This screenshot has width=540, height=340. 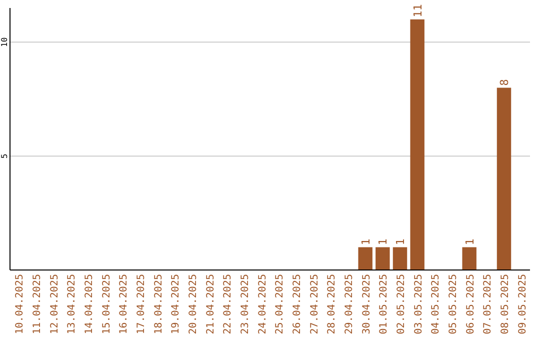 I want to click on x-tick-label: 29.04.2025, so click(x=349, y=304).